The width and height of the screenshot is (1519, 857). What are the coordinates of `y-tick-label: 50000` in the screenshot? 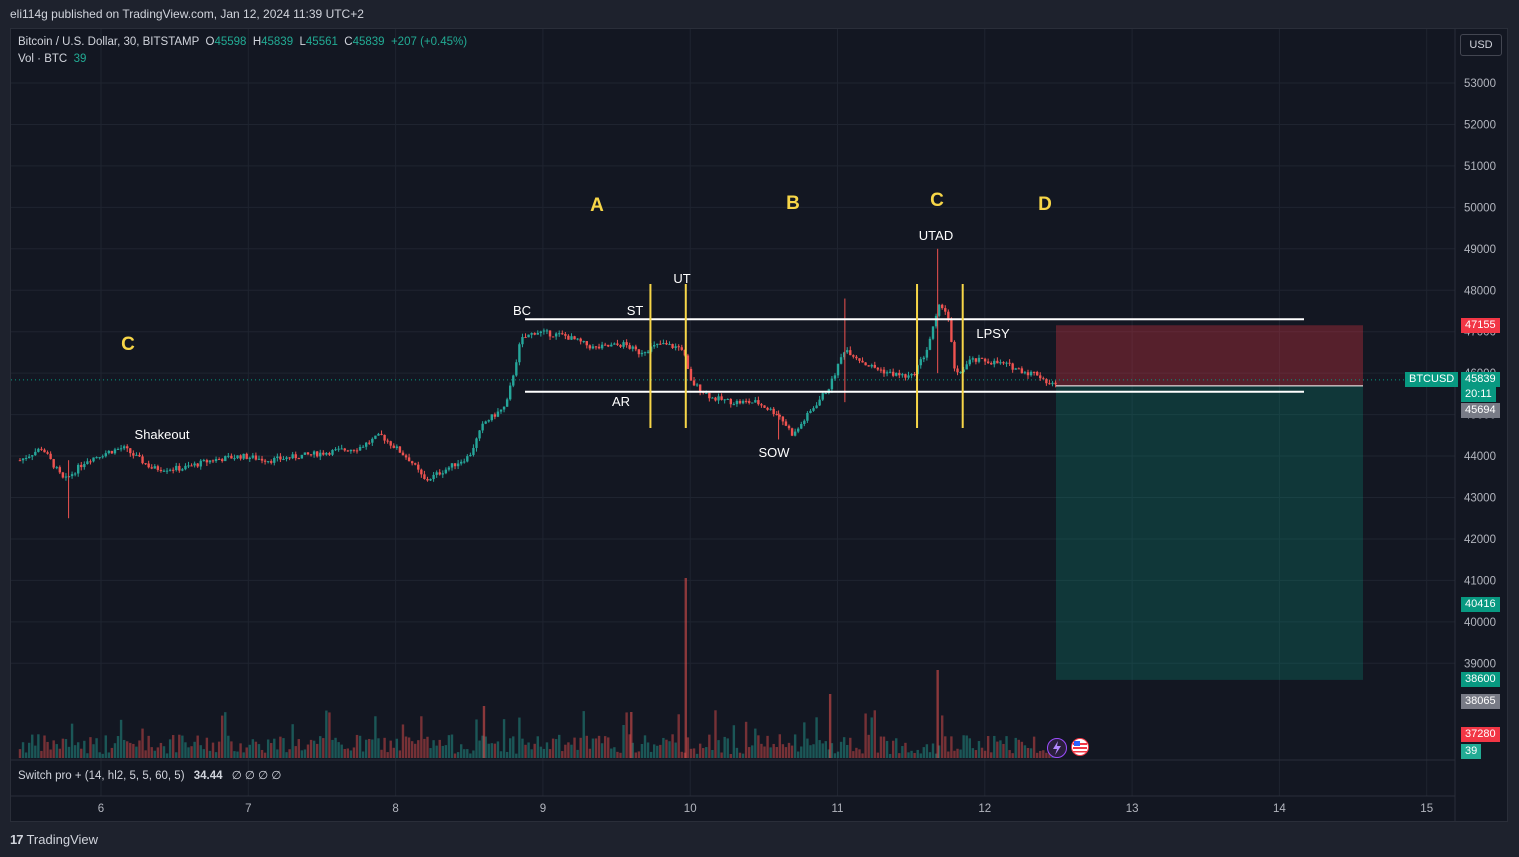 It's located at (1480, 208).